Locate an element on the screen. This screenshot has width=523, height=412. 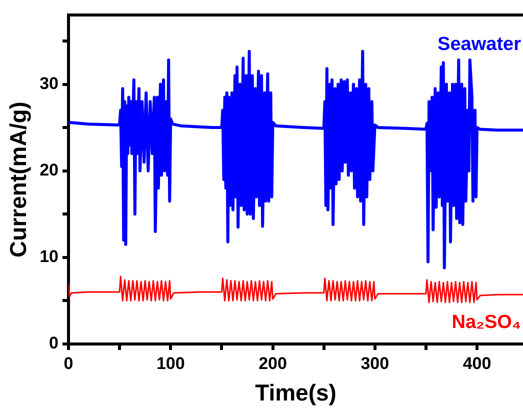
x-tick-label: 300 is located at coordinates (375, 363).